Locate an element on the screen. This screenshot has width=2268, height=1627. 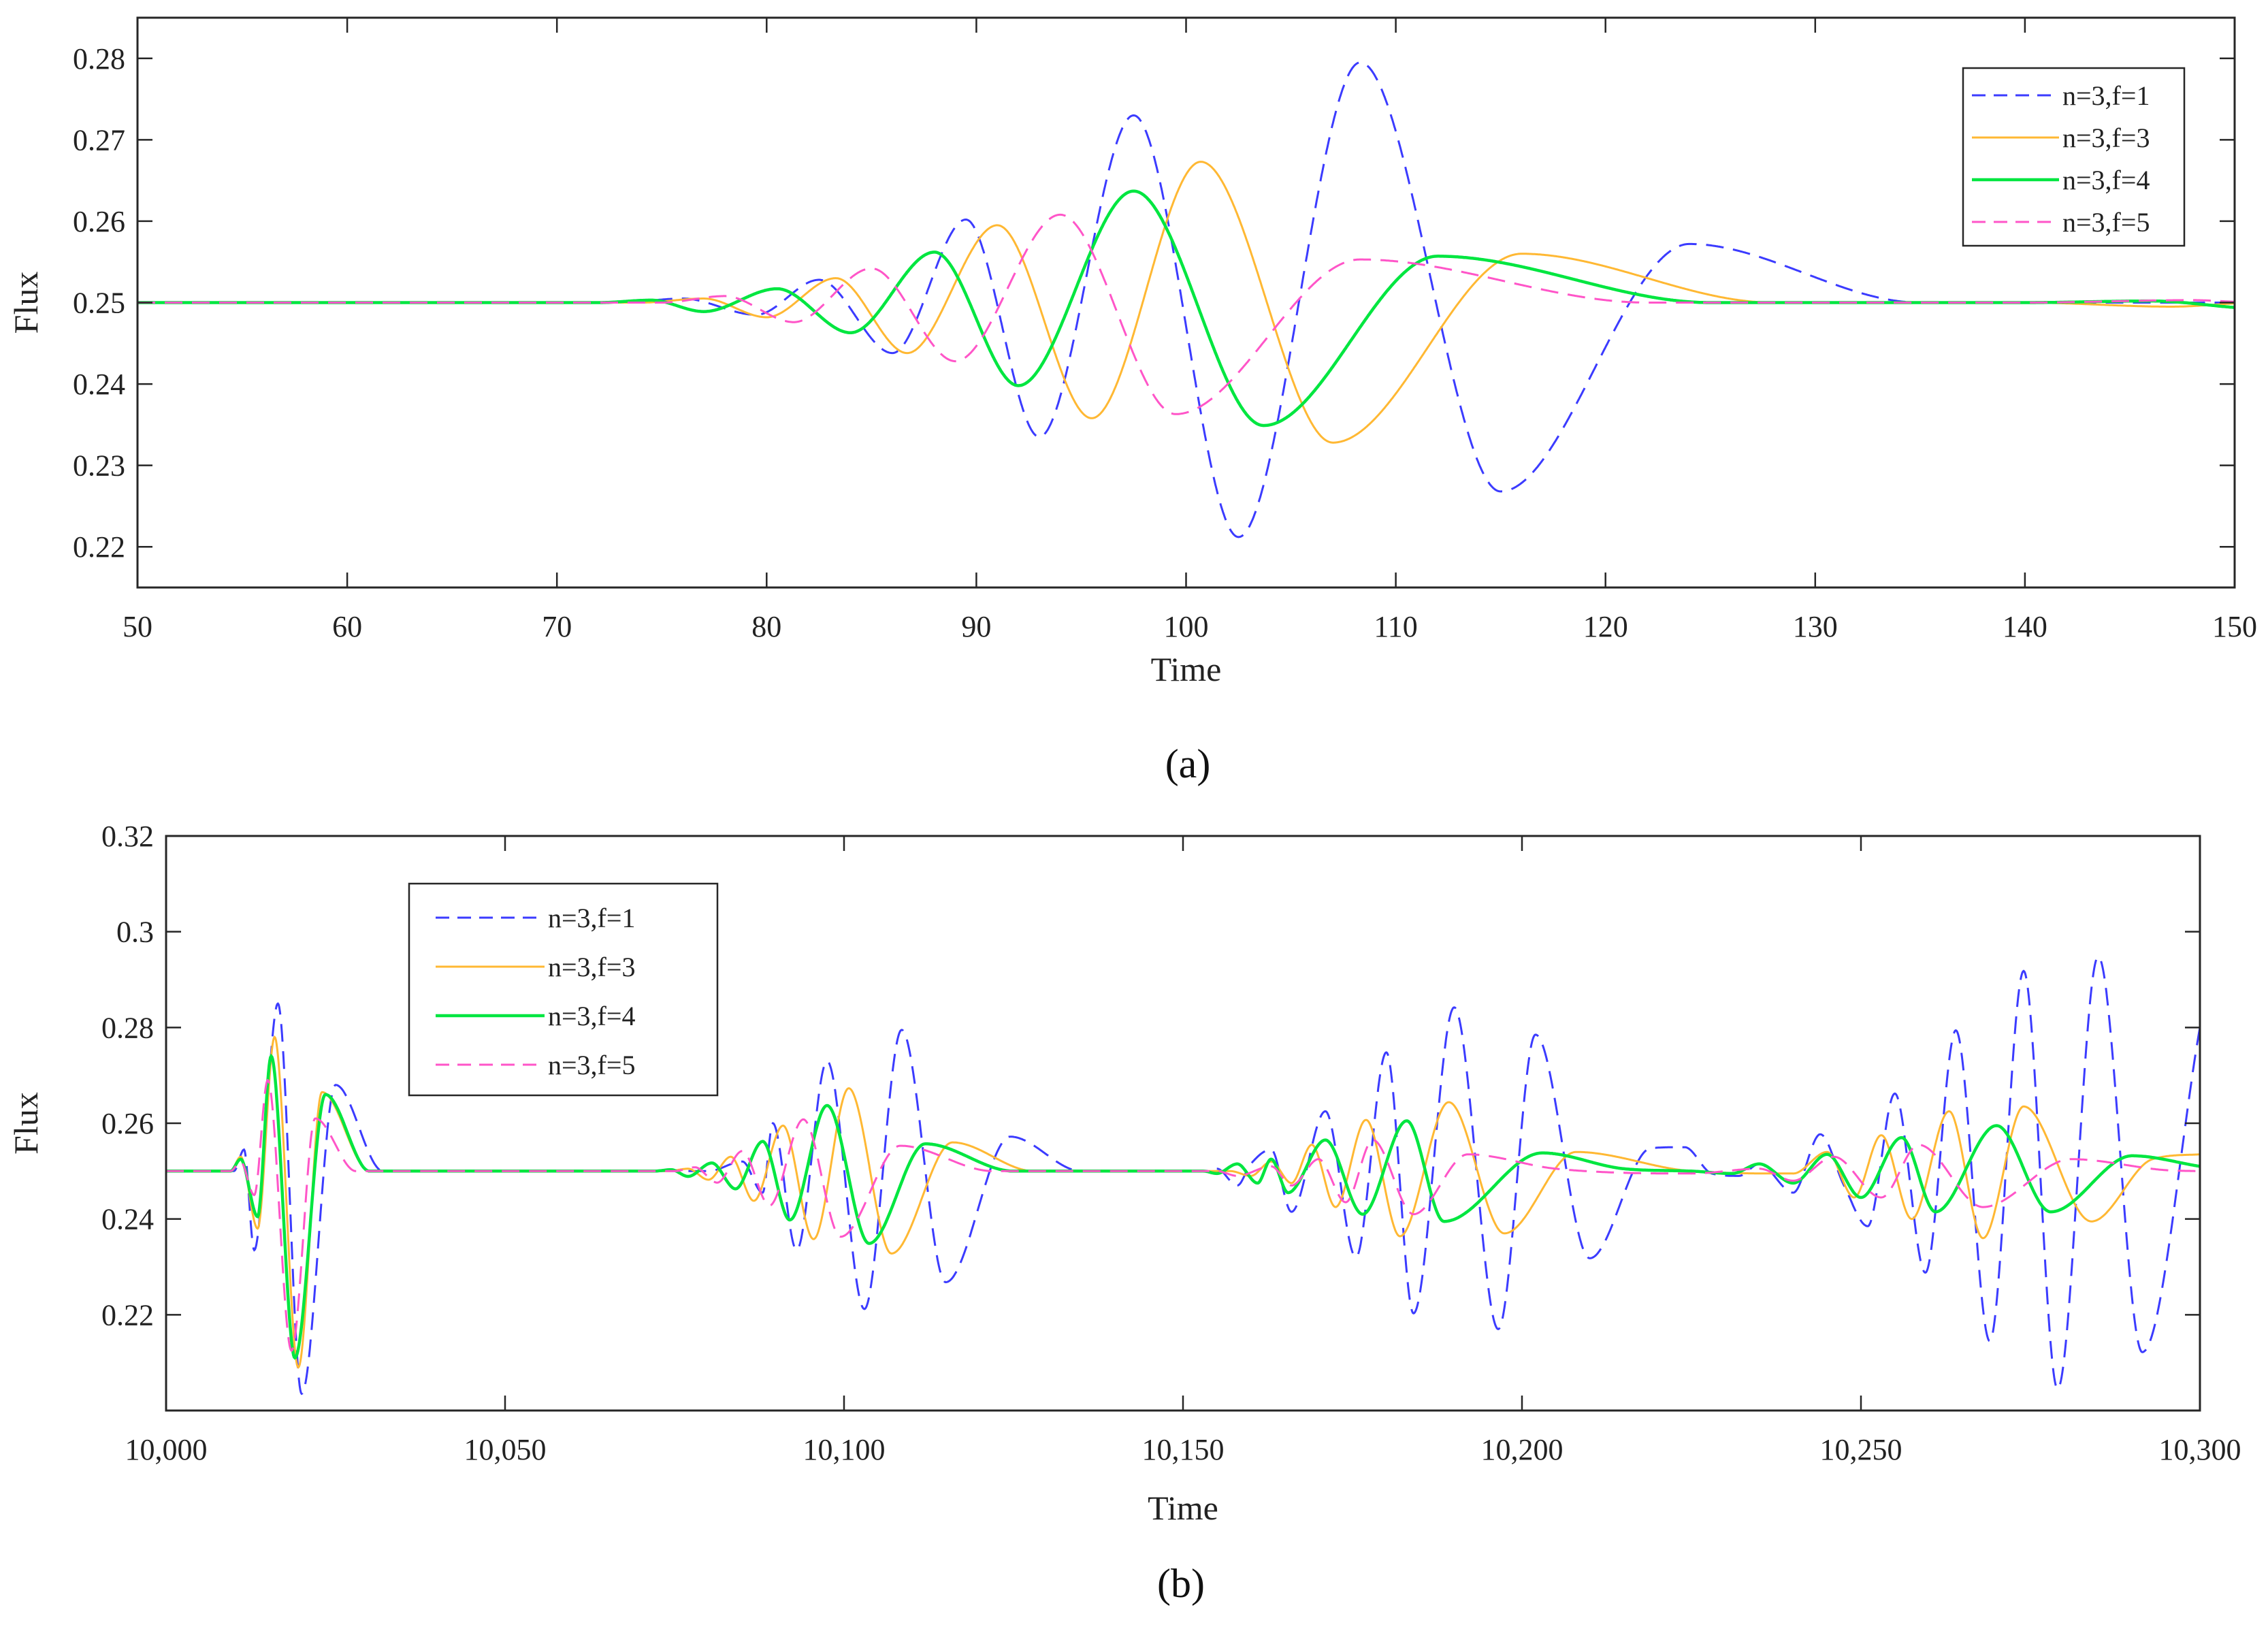
y-tick-label: 0.32 is located at coordinates (128, 836).